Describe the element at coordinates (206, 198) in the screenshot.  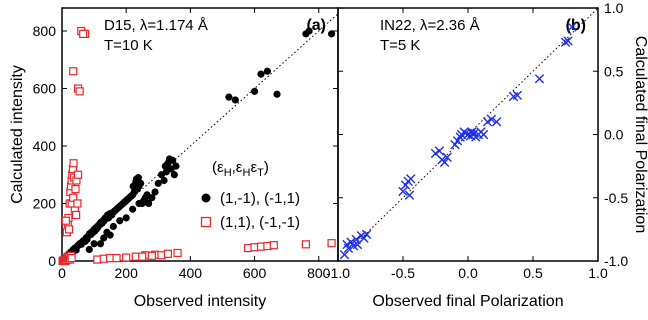
I see `legend-marker-circle` at that location.